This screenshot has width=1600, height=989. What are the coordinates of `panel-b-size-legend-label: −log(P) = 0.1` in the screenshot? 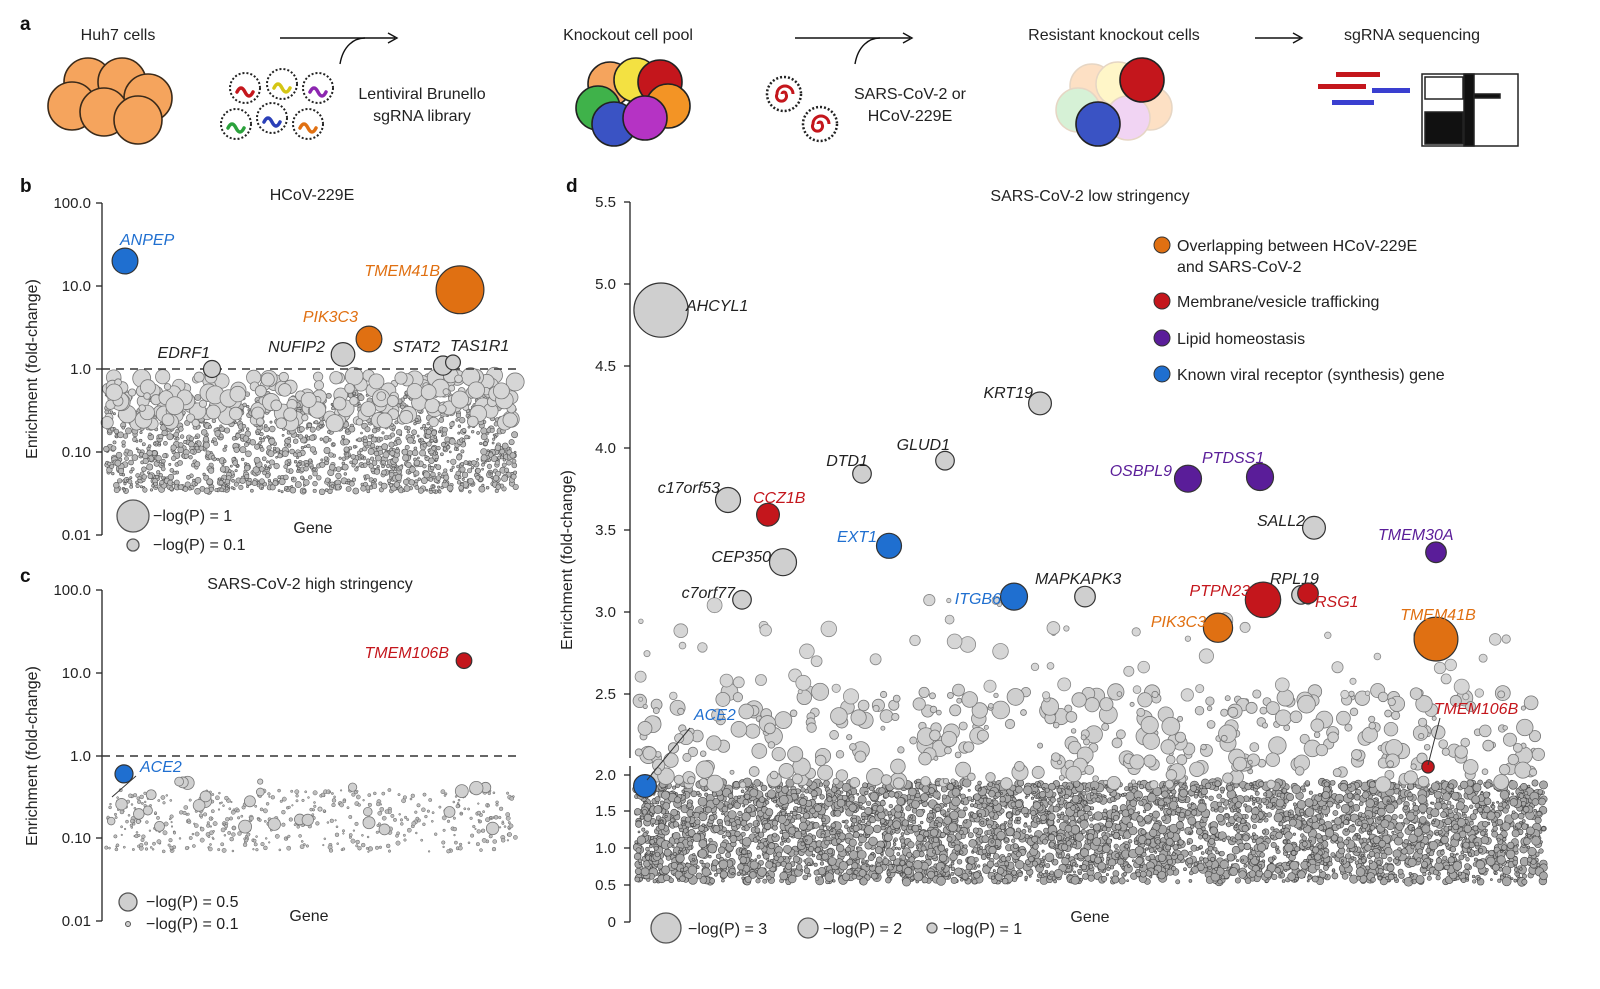 It's located at (199, 545).